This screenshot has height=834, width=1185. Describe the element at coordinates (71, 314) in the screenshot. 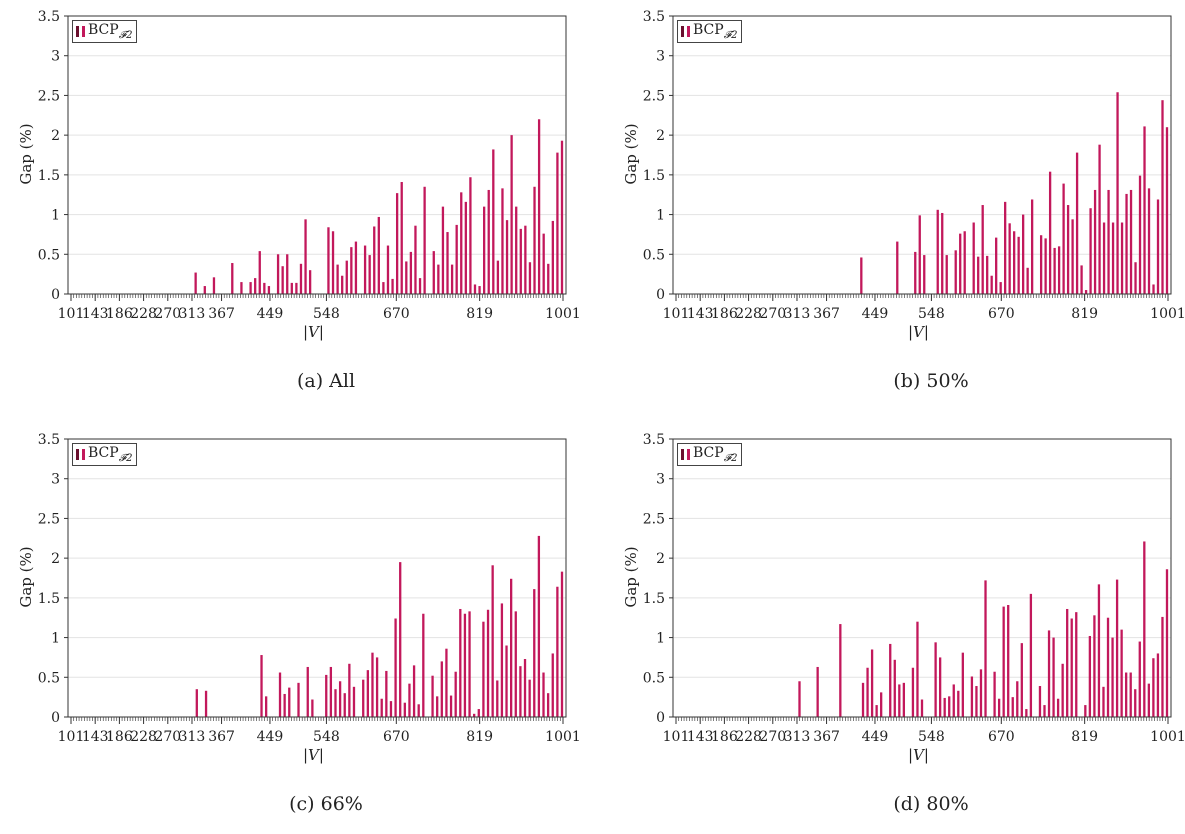

I see `x-tick-label: 101` at that location.